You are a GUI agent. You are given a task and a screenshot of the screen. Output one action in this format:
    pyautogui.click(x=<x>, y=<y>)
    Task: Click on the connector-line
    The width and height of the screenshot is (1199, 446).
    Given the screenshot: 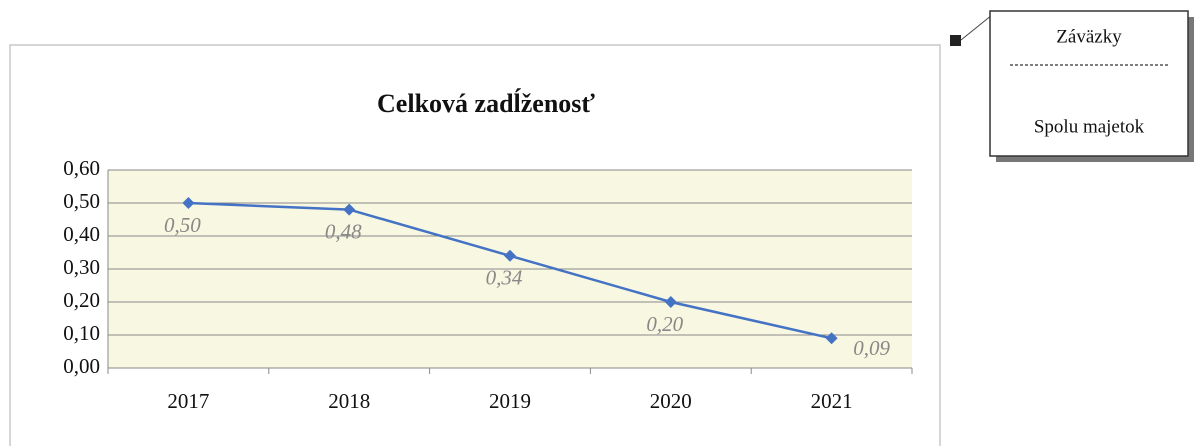 What is the action you would take?
    pyautogui.click(x=976, y=27)
    